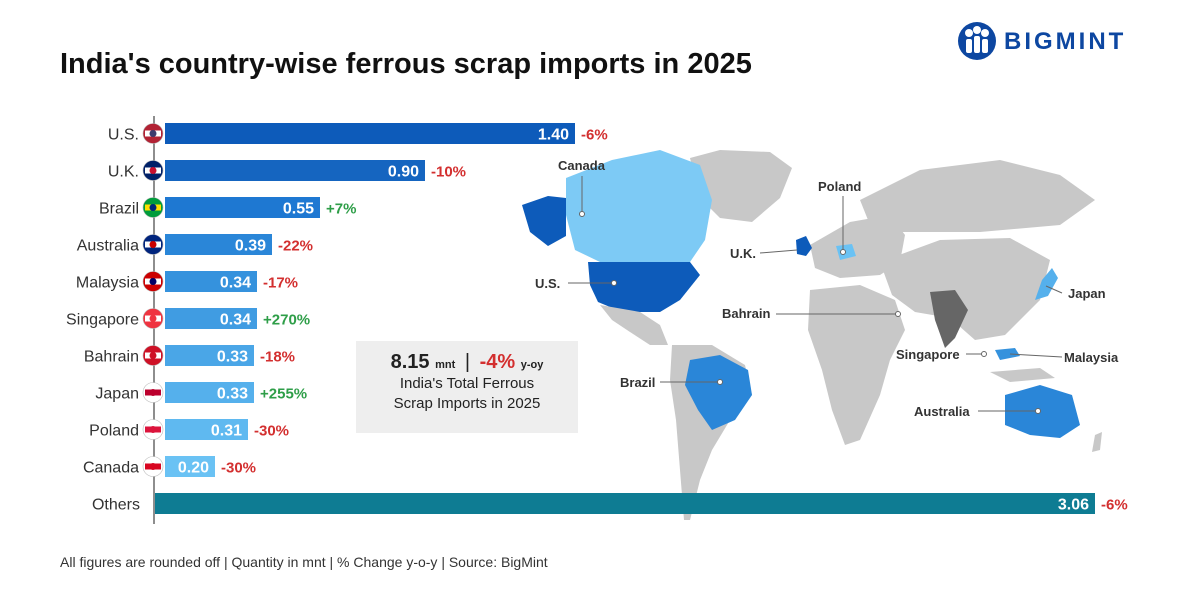 This screenshot has height=600, width=1200. I want to click on summary-total-line: 8.15 mnt | -4% y-oy, so click(467, 362).